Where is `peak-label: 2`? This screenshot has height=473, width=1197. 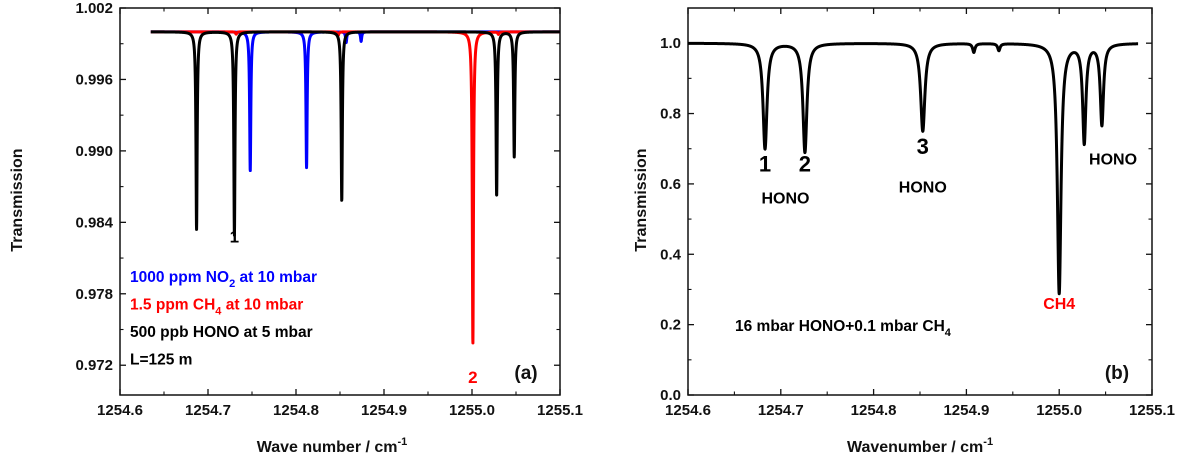 peak-label: 2 is located at coordinates (472, 377).